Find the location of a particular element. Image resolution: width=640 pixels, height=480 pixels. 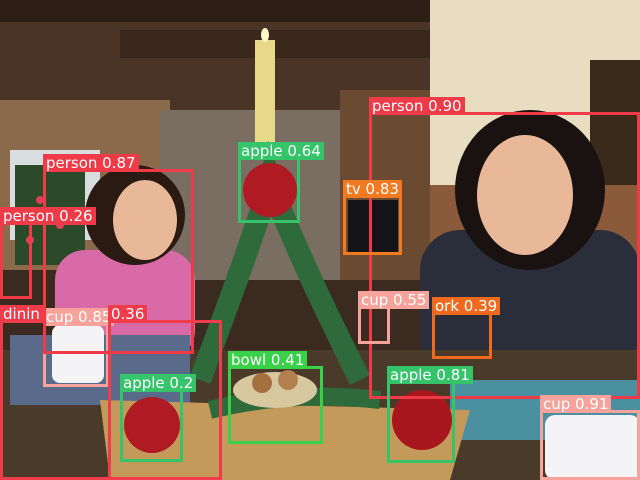

detection-box-cup-right: cup 0.91 is located at coordinates (590, 437).